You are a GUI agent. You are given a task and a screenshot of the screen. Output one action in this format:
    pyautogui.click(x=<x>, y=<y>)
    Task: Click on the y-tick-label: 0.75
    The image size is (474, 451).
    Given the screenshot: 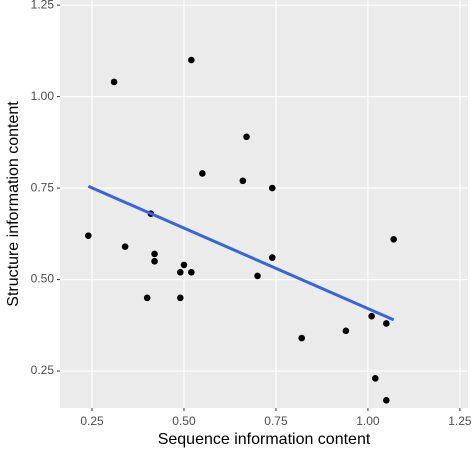 What is the action you would take?
    pyautogui.click(x=43, y=187)
    